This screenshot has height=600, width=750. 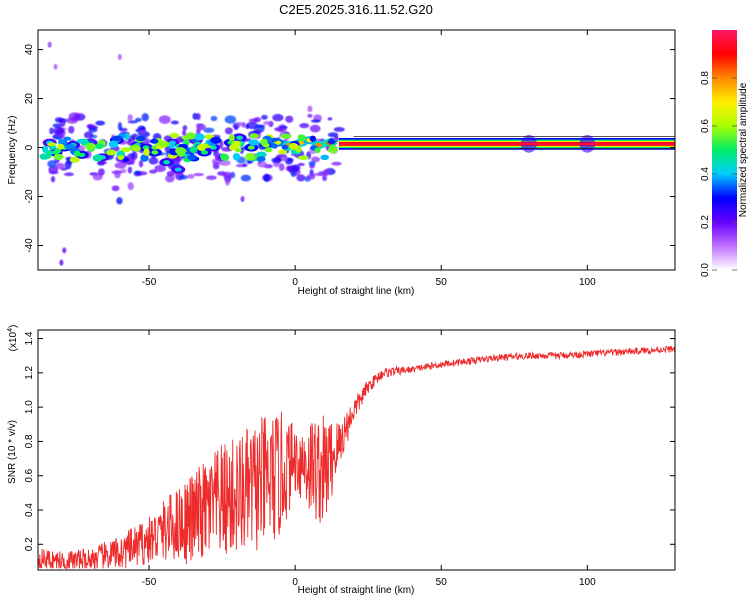 What do you see at coordinates (29, 441) in the screenshot?
I see `snr-ytick-label: 0.8` at bounding box center [29, 441].